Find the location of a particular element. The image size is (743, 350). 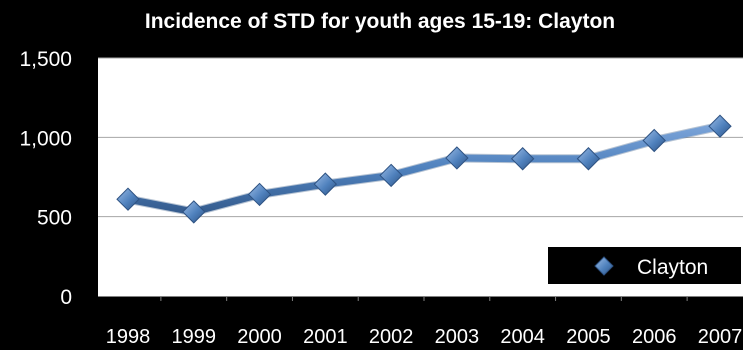

x-tick-label: 2006 is located at coordinates (654, 337).